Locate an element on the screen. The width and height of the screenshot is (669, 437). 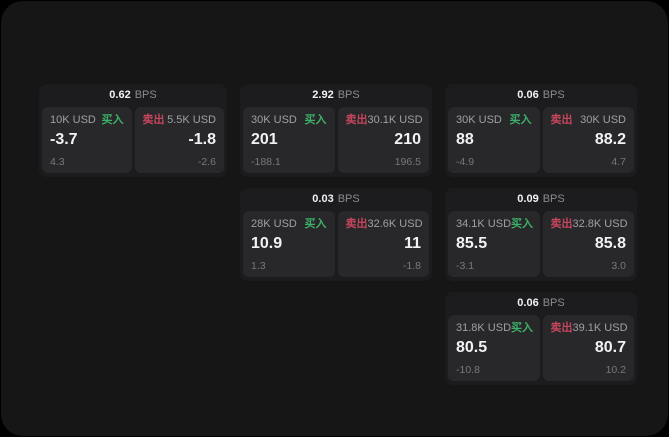
buy-size-label: 28K USD is located at coordinates (274, 224).